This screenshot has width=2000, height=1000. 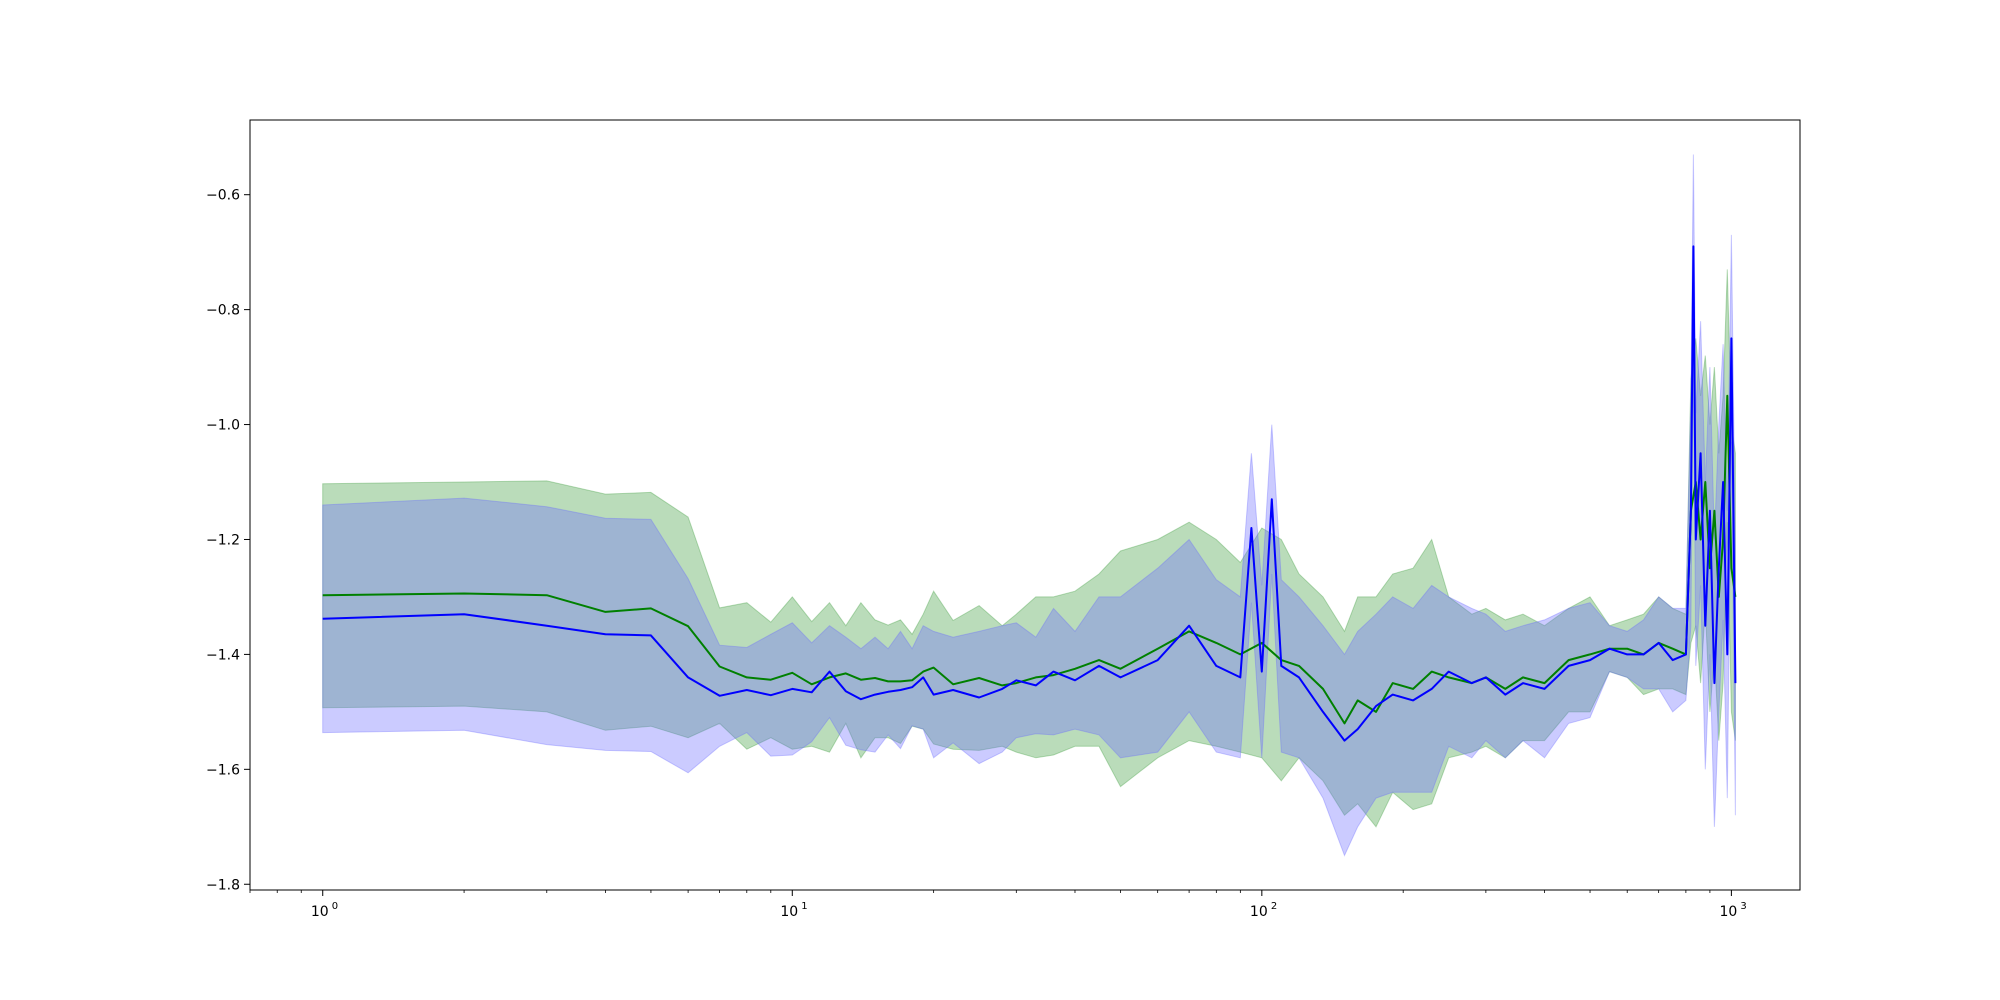 I want to click on y-tick-label: −0.8, so click(x=223, y=311).